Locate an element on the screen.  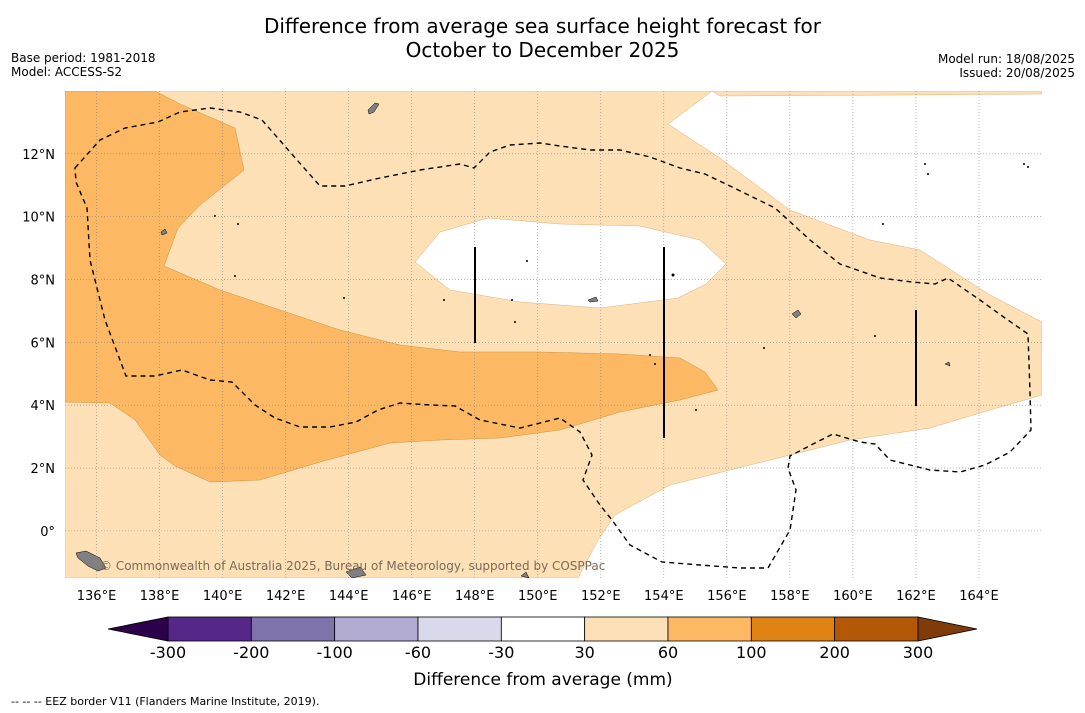
base-period: Base period: 1981-2018 is located at coordinates (83, 58).